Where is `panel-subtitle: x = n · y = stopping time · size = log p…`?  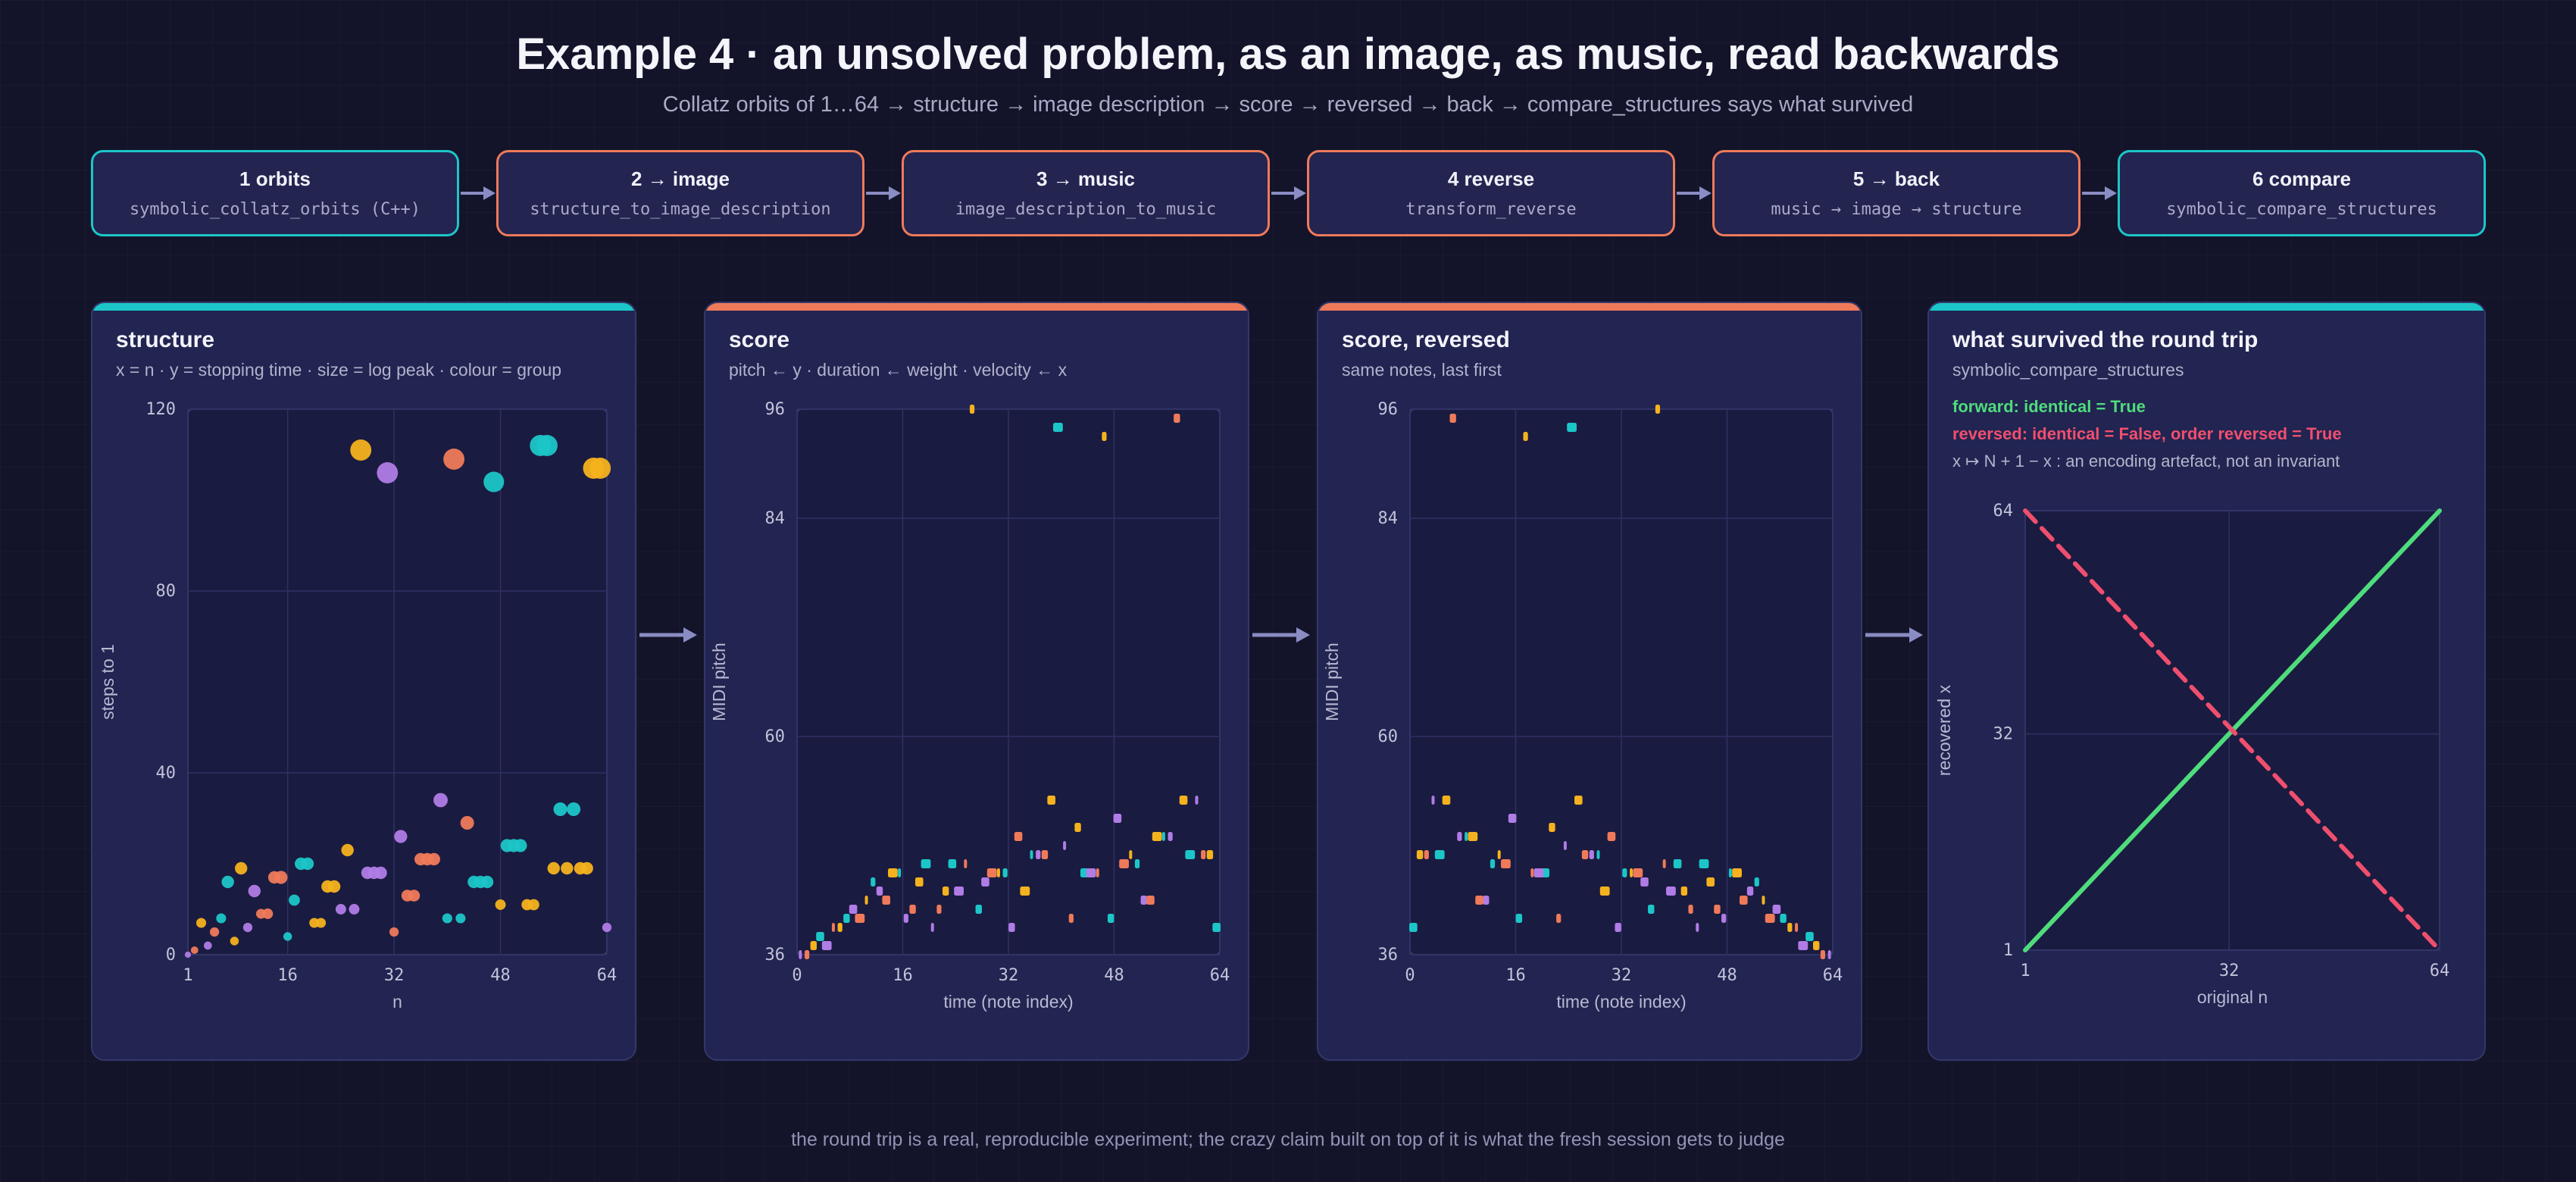
panel-subtitle: x = n · y = stopping time · size = log p… is located at coordinates (339, 370).